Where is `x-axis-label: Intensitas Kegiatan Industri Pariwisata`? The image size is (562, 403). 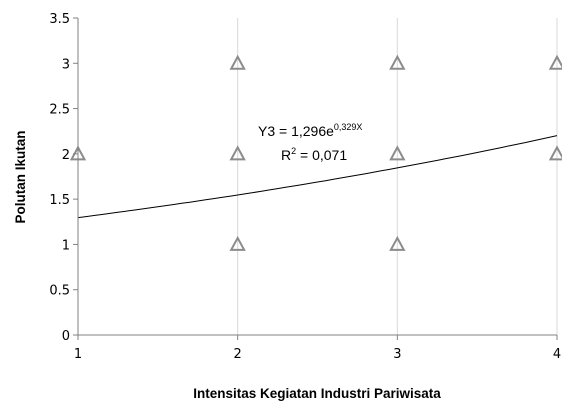 x-axis-label: Intensitas Kegiatan Industri Pariwisata is located at coordinates (317, 393).